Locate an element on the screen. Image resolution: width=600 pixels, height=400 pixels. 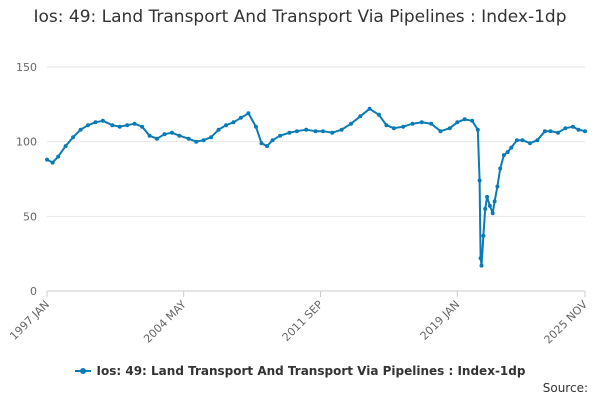
y-axis-tick-labels: 0 50 100 150 is located at coordinates (26, 179).